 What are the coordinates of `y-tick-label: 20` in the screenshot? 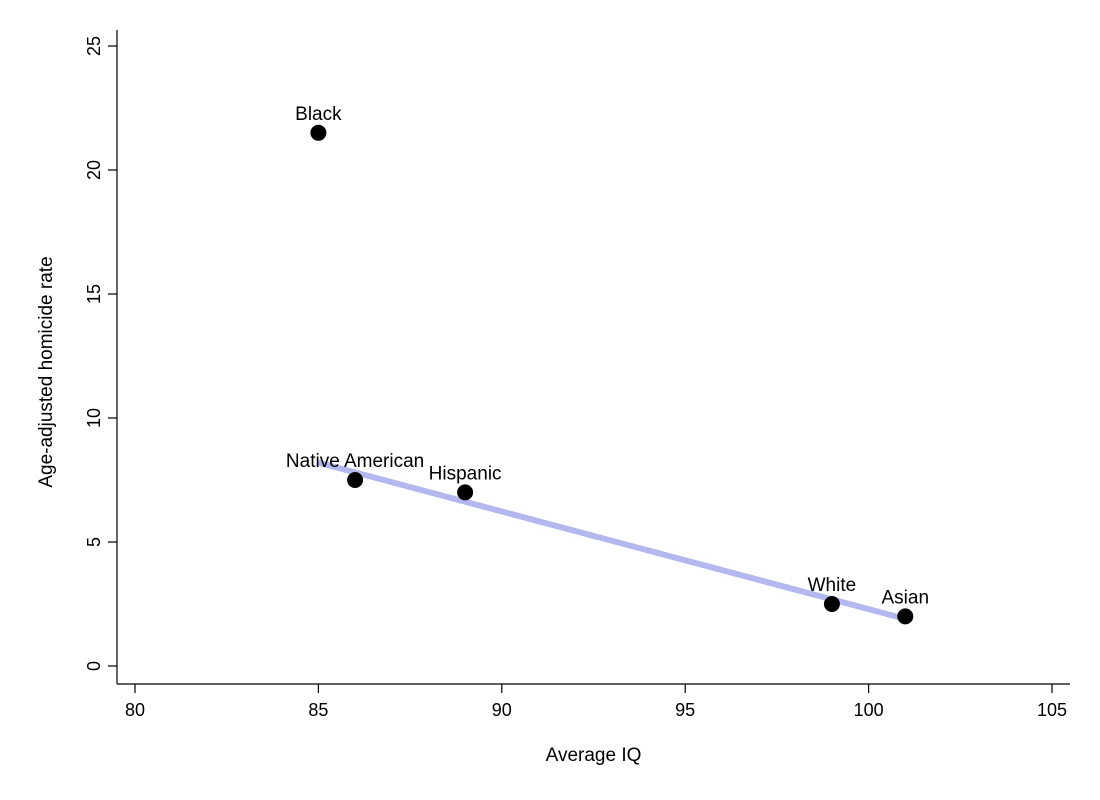 It's located at (94, 170).